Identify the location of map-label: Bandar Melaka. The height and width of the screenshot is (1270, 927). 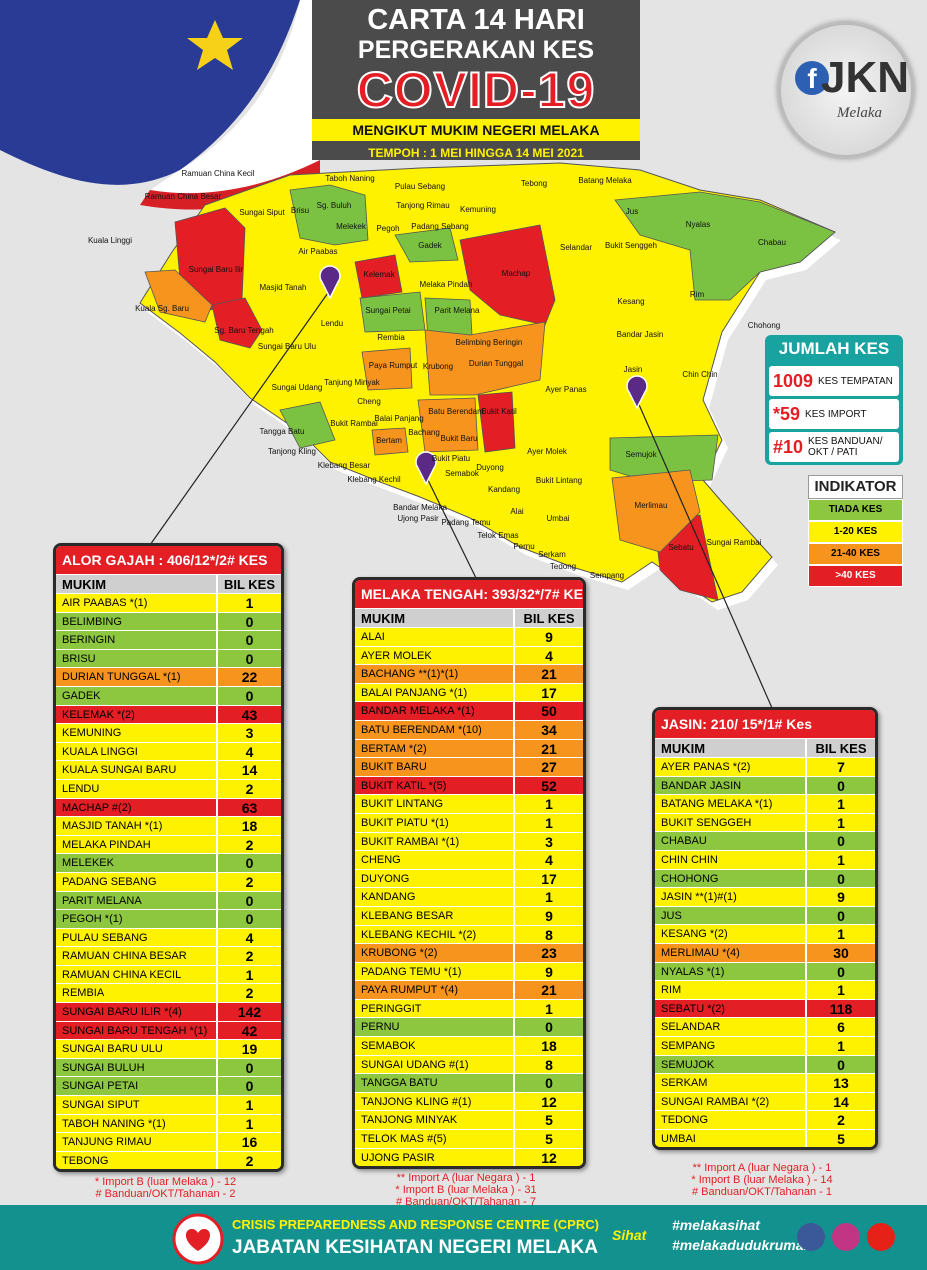
(420, 507).